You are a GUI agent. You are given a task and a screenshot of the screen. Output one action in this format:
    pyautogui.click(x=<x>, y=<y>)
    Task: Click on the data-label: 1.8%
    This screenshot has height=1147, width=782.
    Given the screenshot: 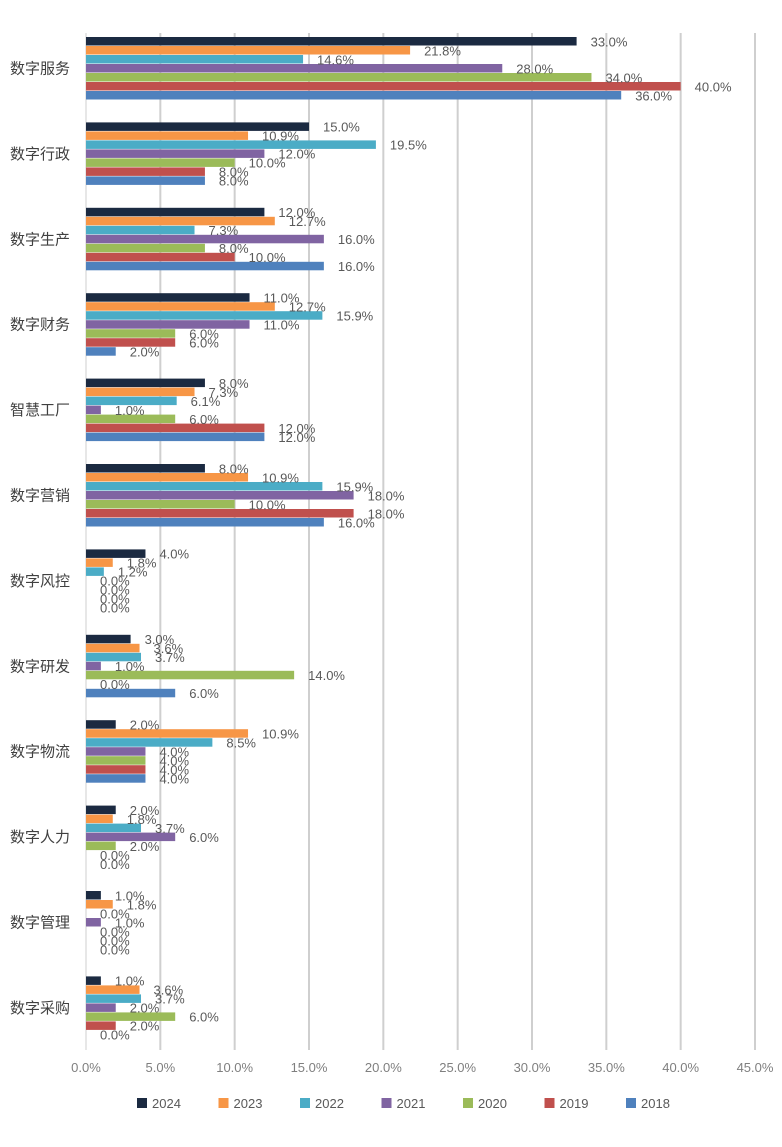 What is the action you would take?
    pyautogui.click(x=142, y=819)
    